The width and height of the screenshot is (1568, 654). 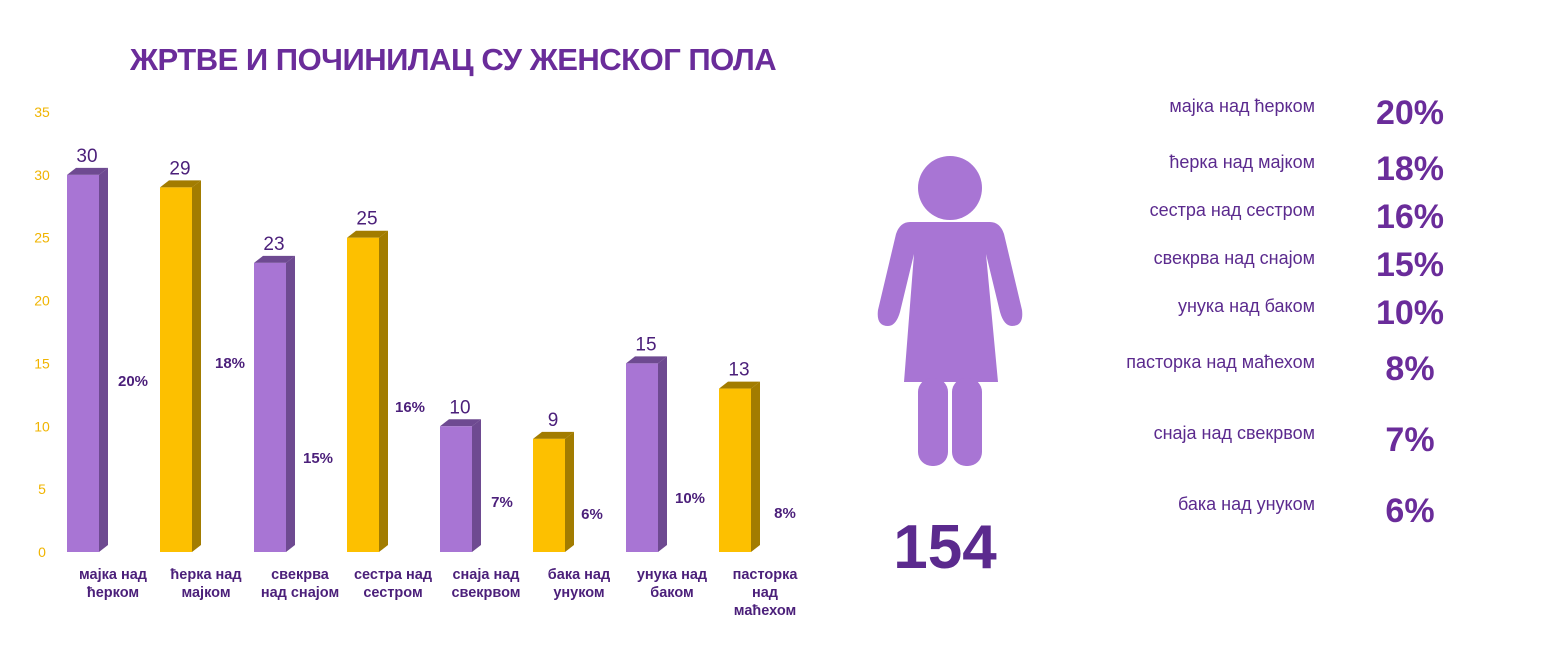 I want to click on percent-label: 10%, so click(x=690, y=498).